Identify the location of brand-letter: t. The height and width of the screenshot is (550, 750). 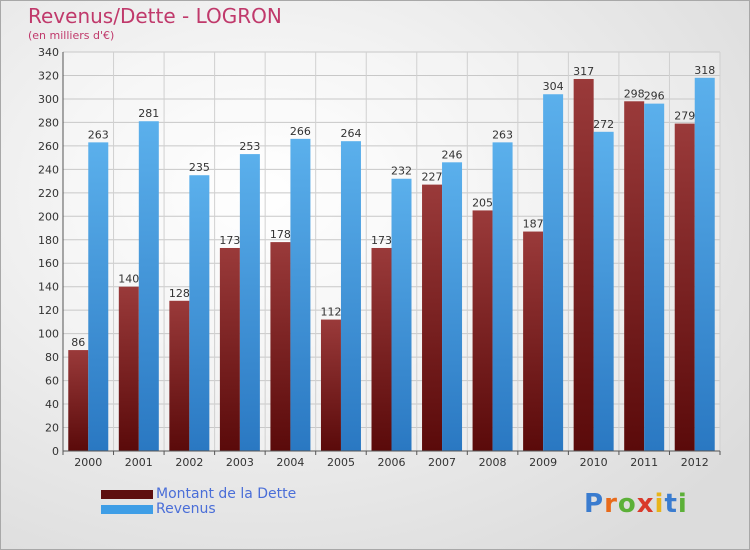
(671, 504).